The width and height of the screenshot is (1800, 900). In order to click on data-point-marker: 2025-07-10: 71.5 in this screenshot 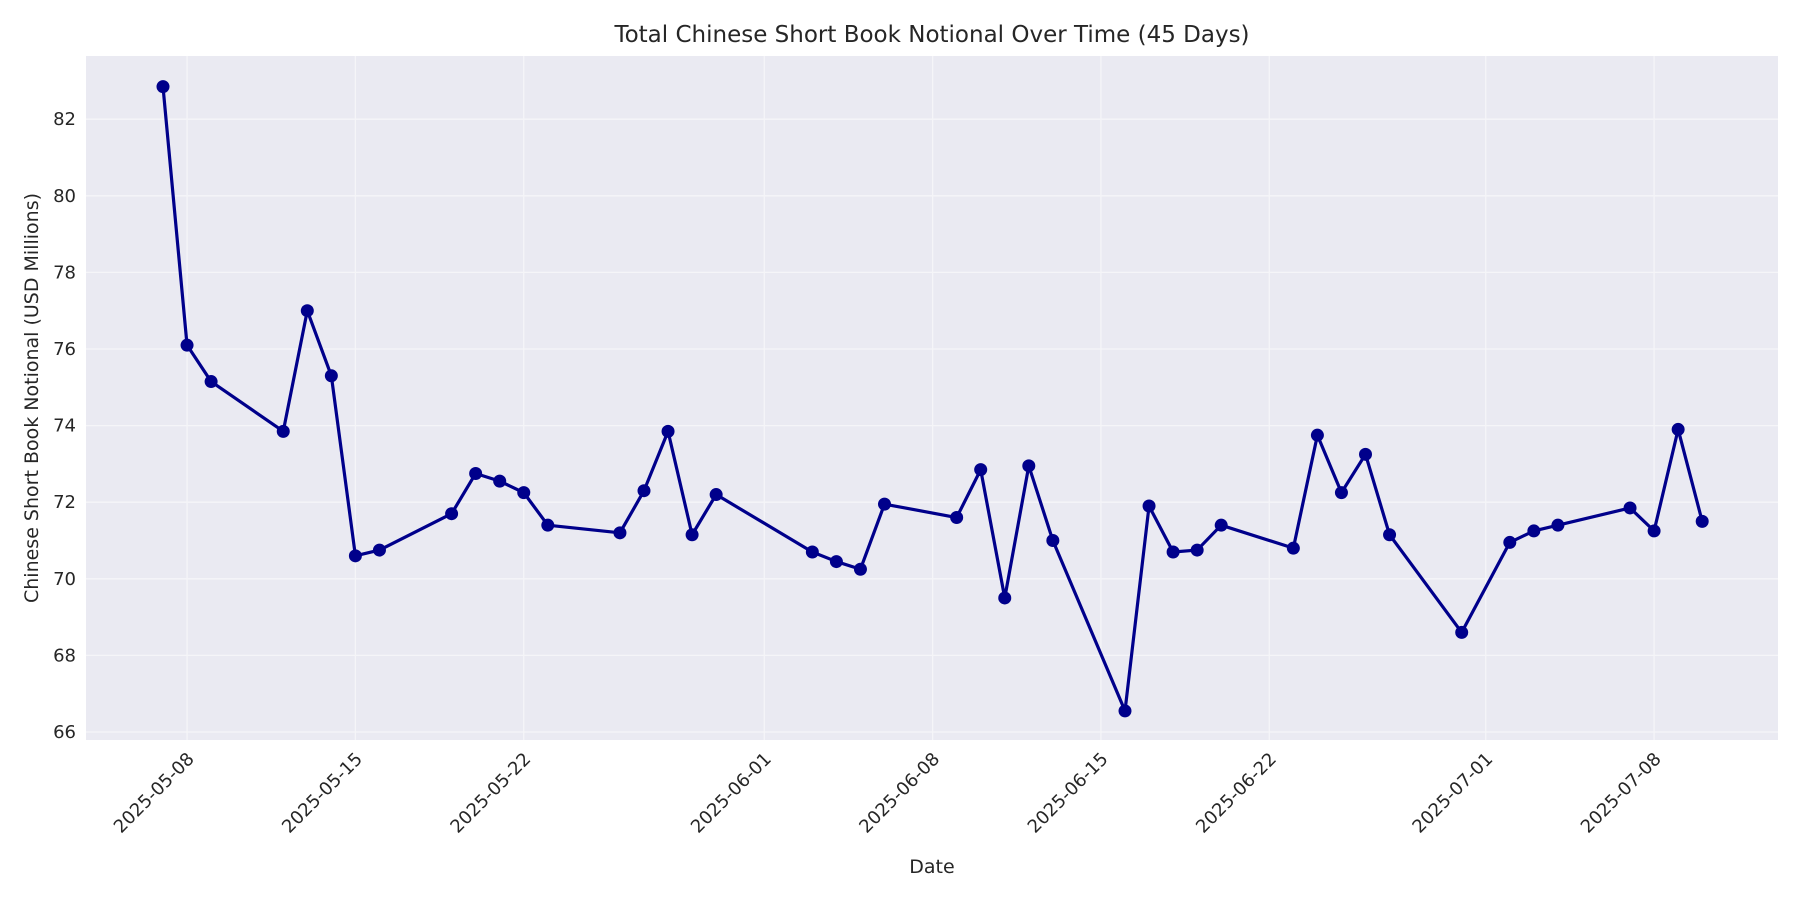, I will do `click(1702, 521)`.